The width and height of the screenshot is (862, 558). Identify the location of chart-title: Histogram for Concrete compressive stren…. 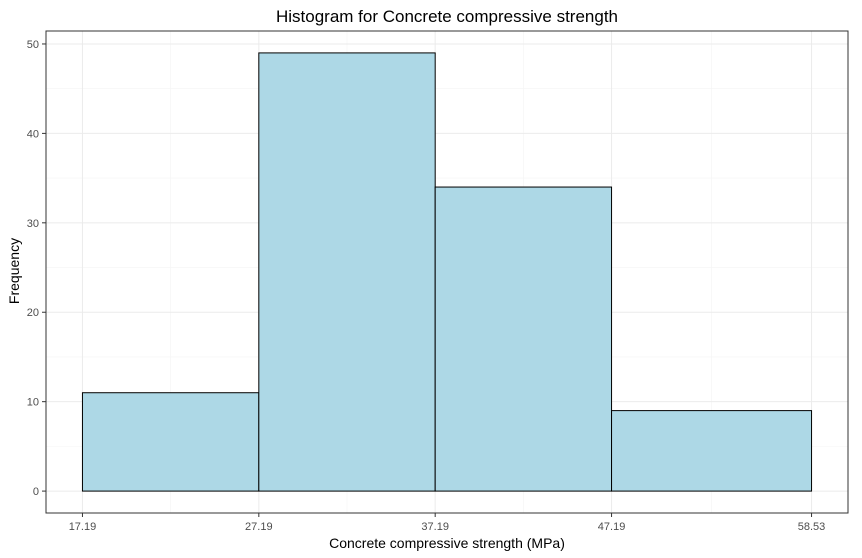
(447, 16).